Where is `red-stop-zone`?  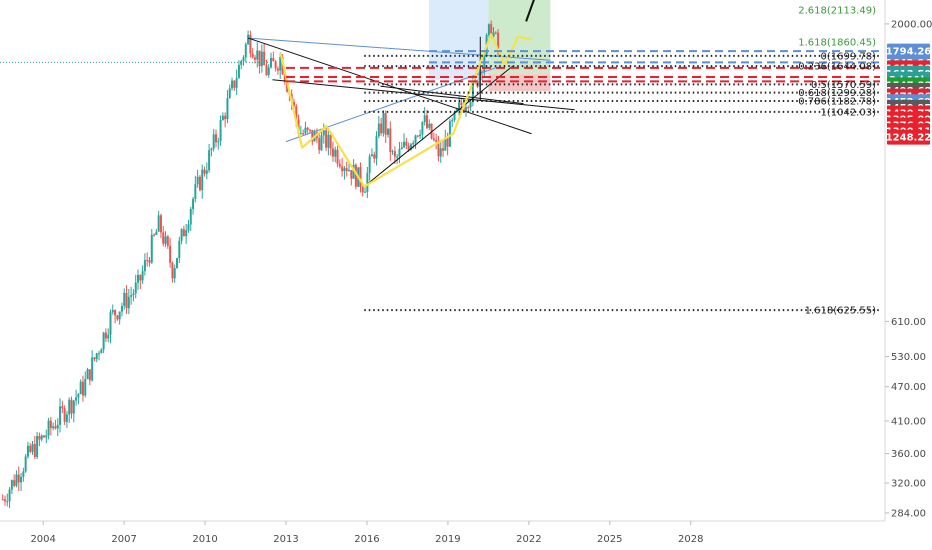
red-stop-zone is located at coordinates (519, 82).